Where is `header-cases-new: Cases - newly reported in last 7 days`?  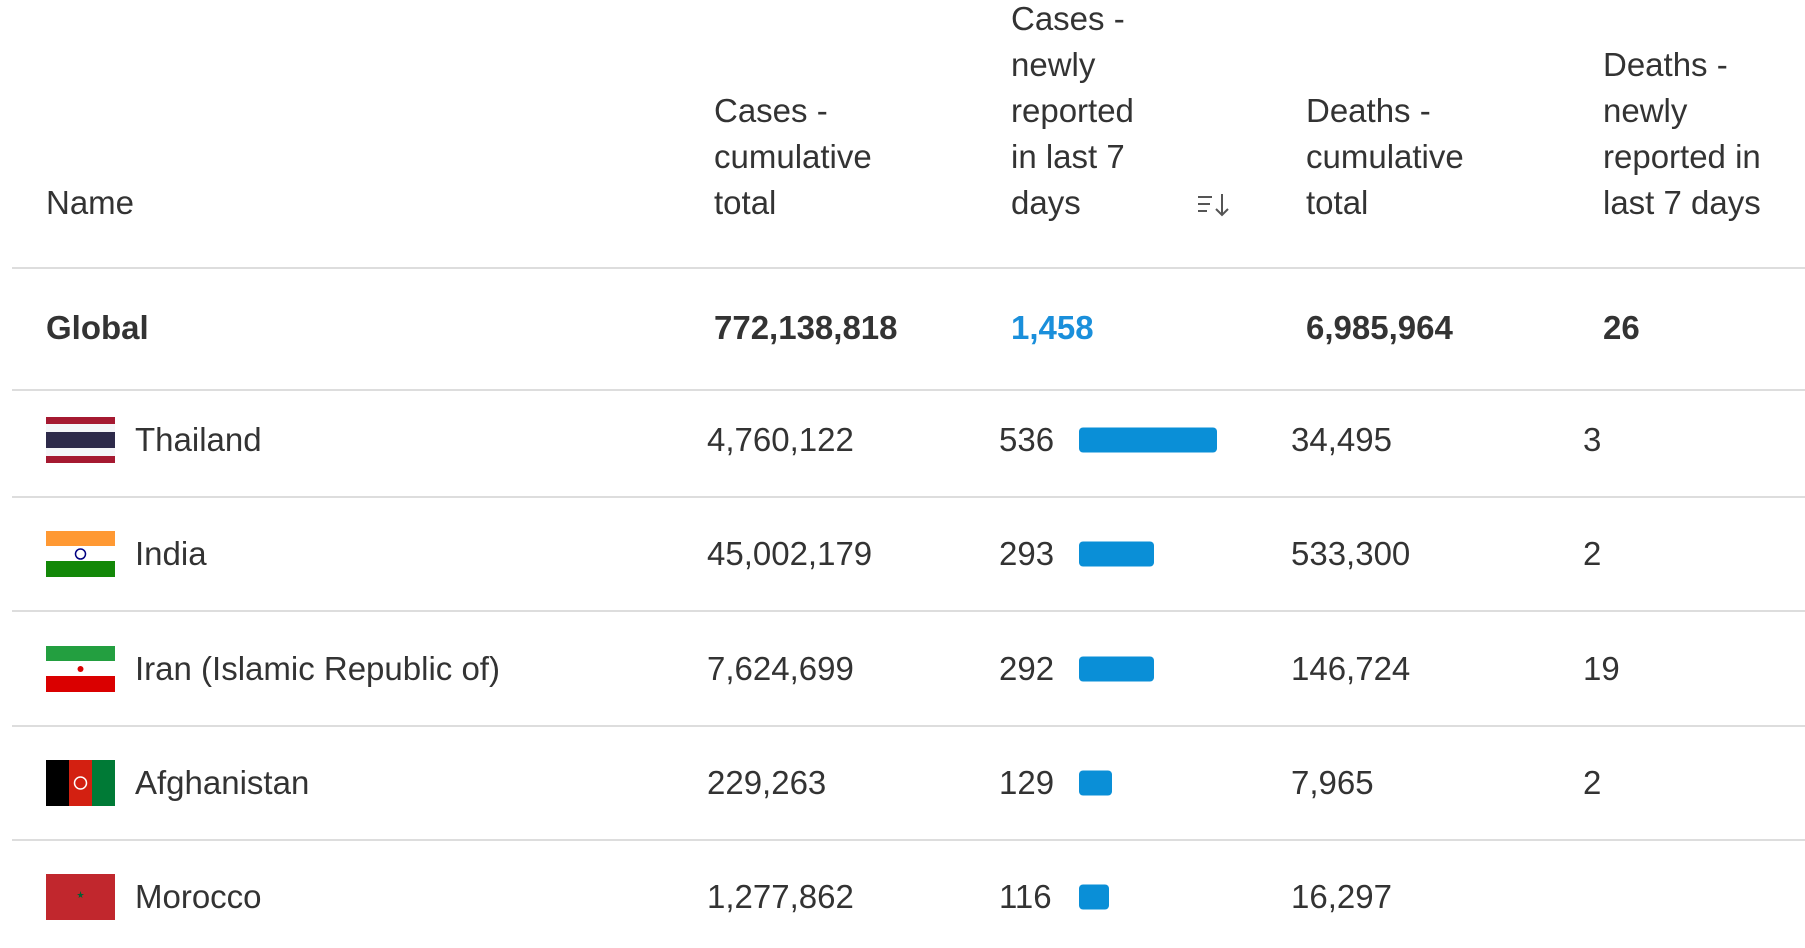
header-cases-new: Cases - newly reported in last 7 days is located at coordinates (1072, 110).